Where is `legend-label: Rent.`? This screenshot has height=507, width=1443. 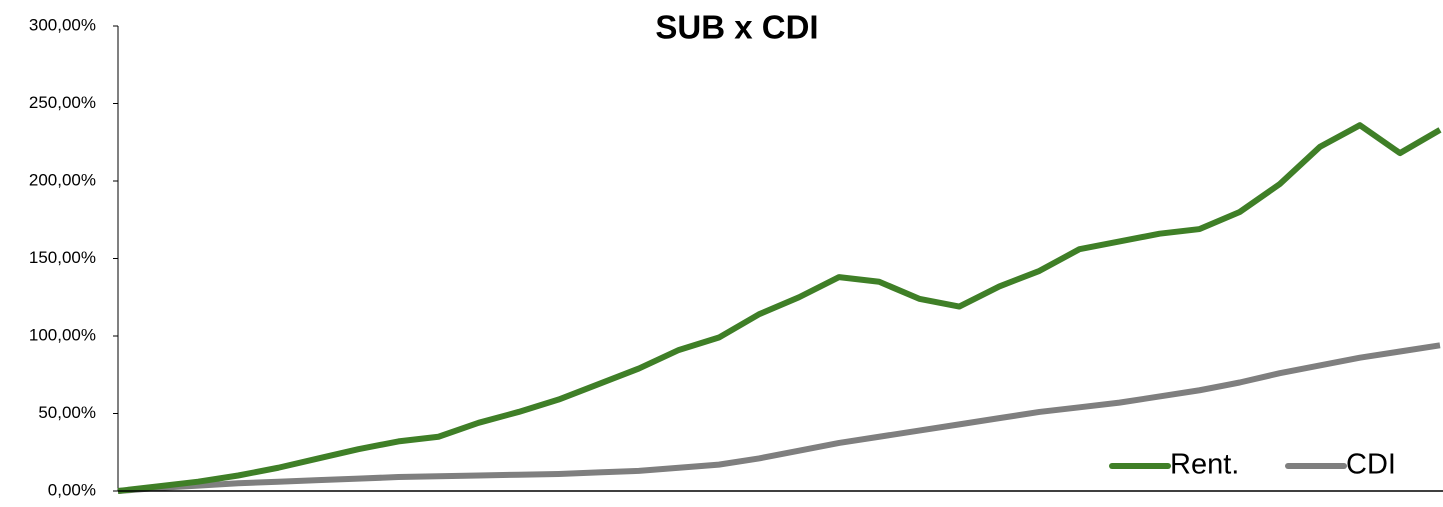
legend-label: Rent. is located at coordinates (1204, 465).